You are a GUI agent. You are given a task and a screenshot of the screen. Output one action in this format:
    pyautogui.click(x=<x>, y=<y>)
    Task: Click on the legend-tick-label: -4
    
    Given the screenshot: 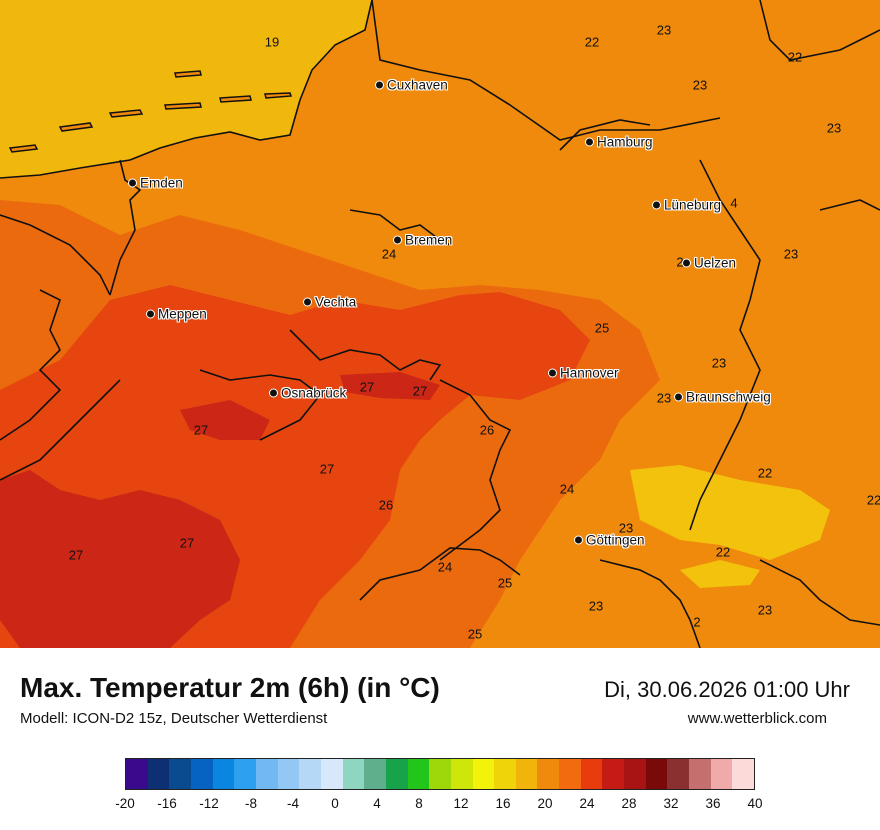 What is the action you would take?
    pyautogui.click(x=293, y=803)
    